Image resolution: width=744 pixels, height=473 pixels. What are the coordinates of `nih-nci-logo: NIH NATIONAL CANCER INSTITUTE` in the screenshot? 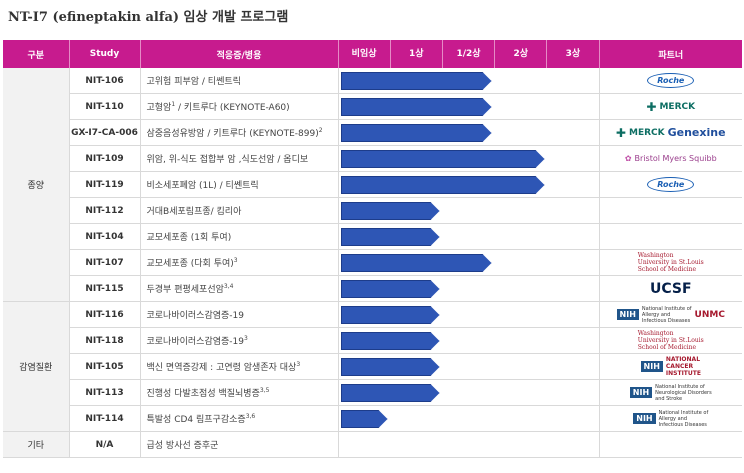 It's located at (670, 366).